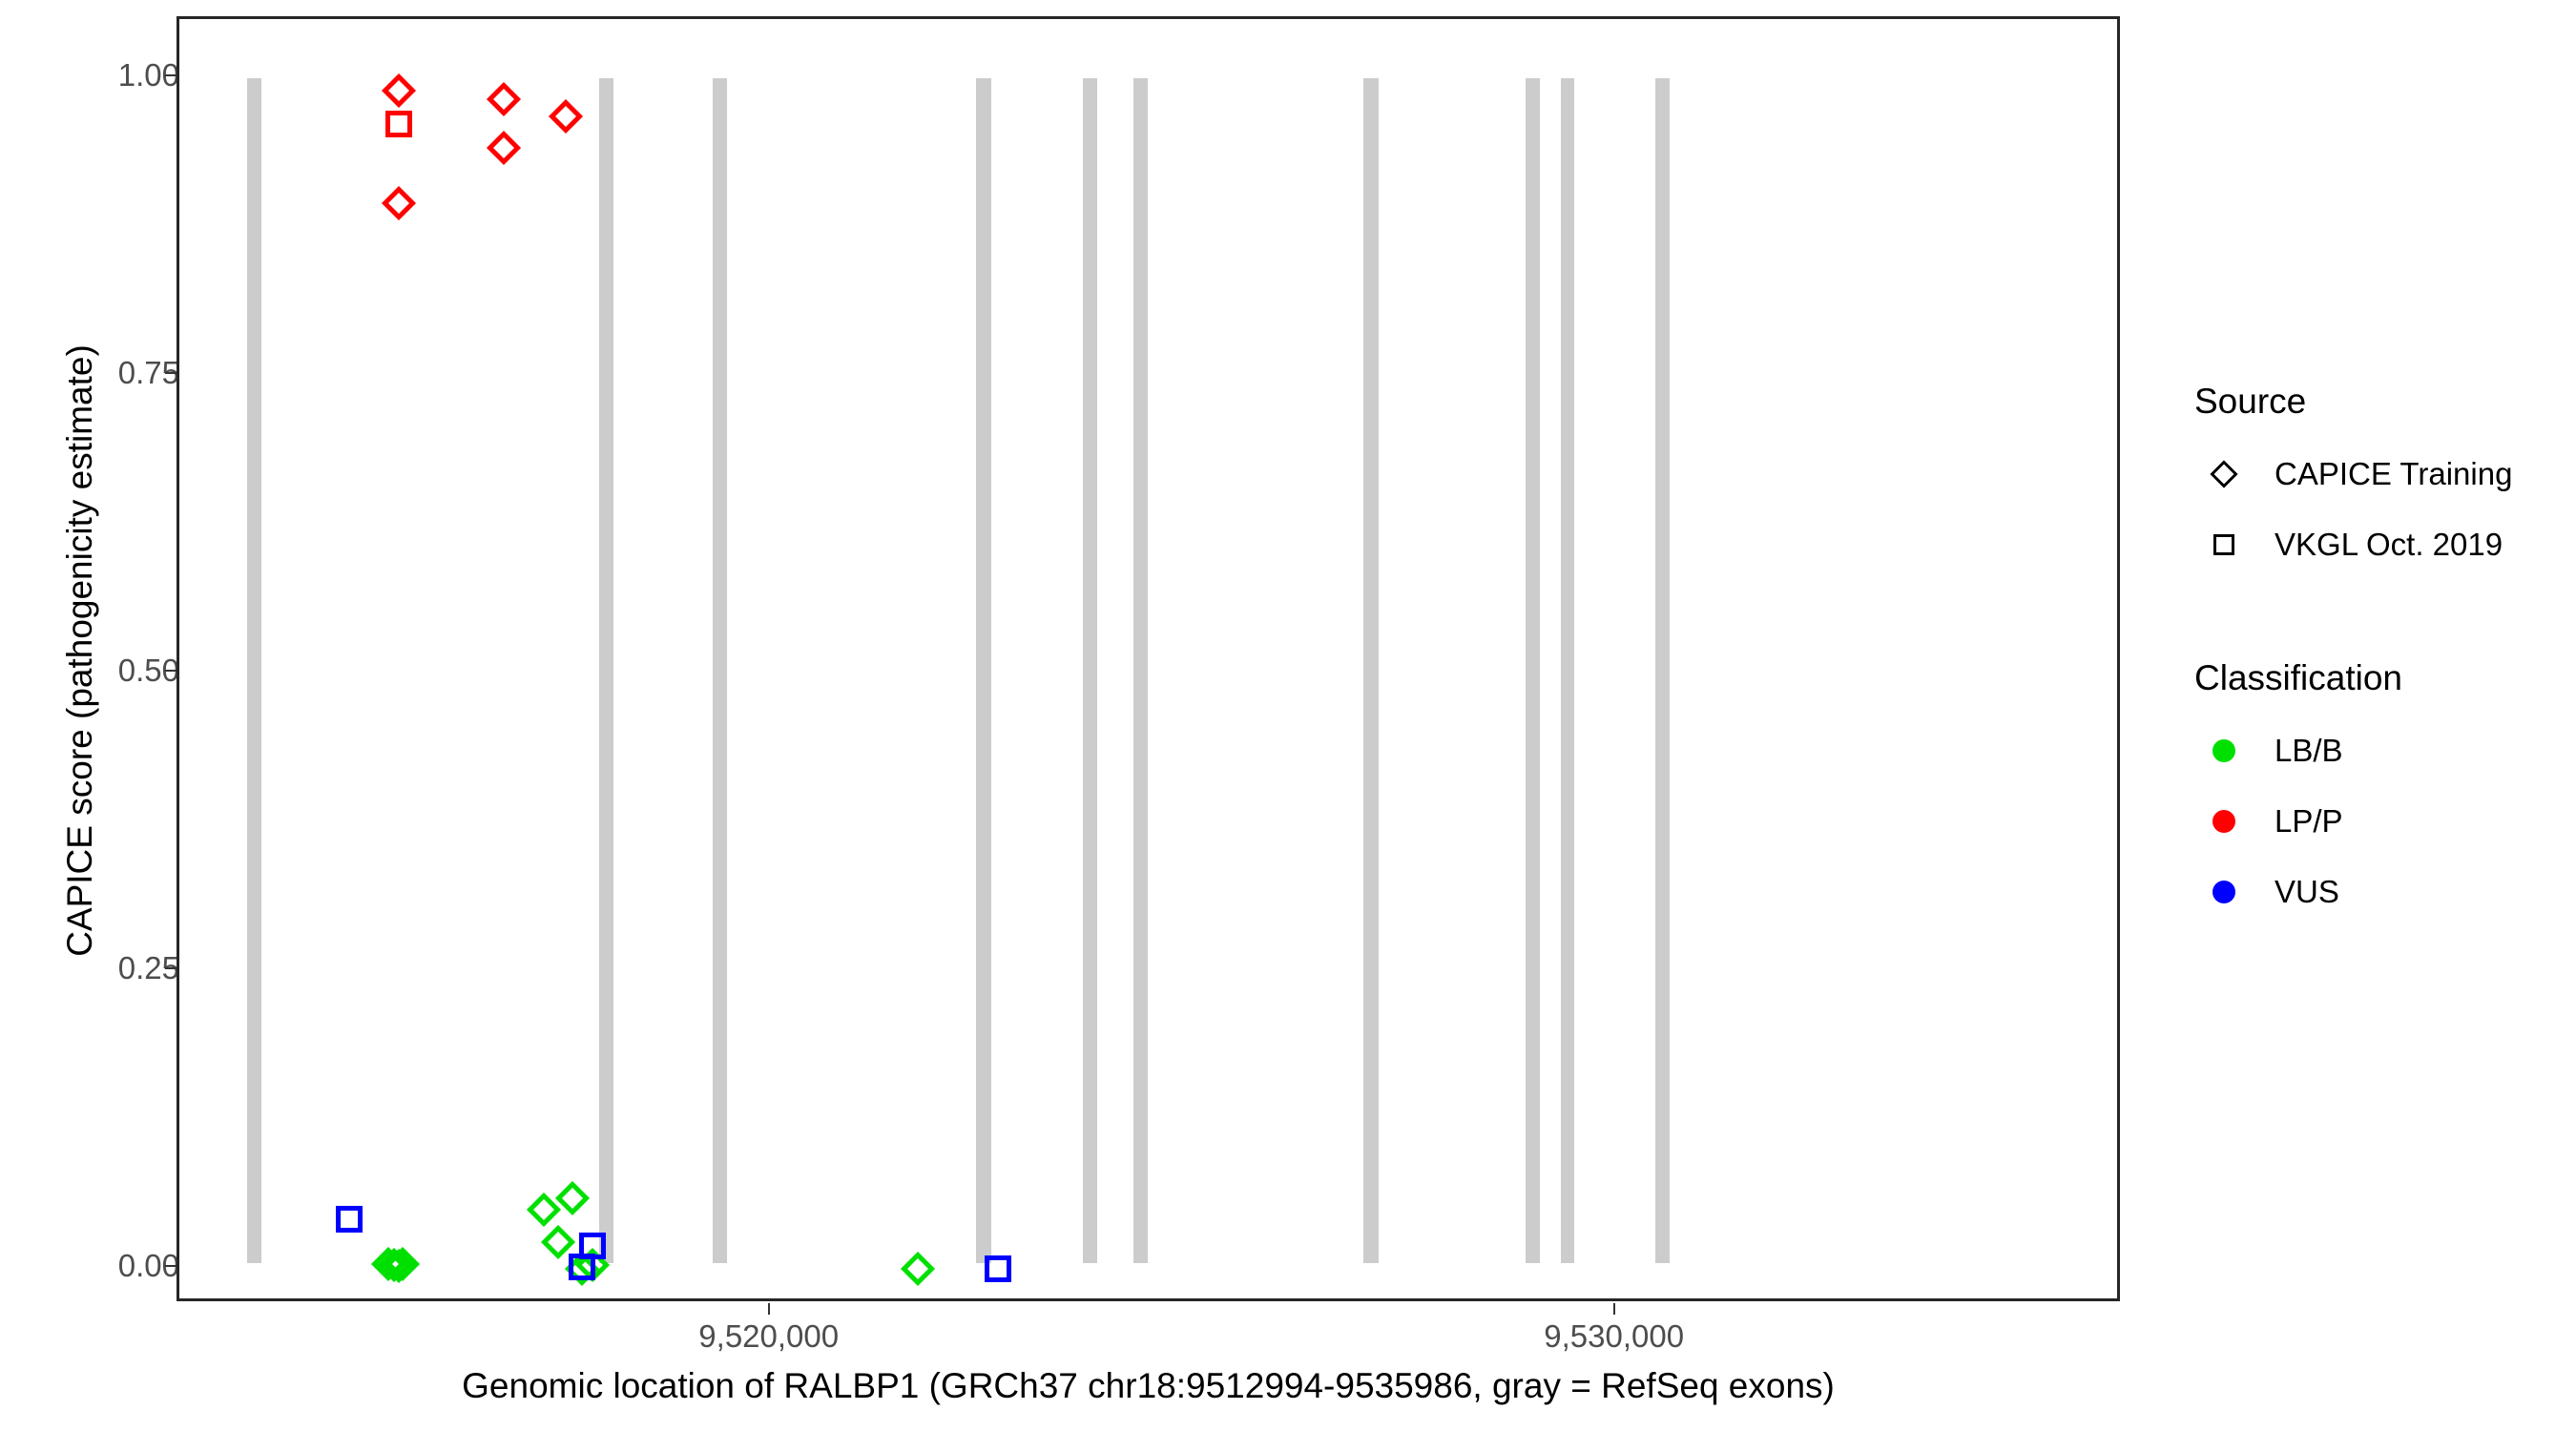  I want to click on x-tick-label: 9,520,000, so click(769, 1336).